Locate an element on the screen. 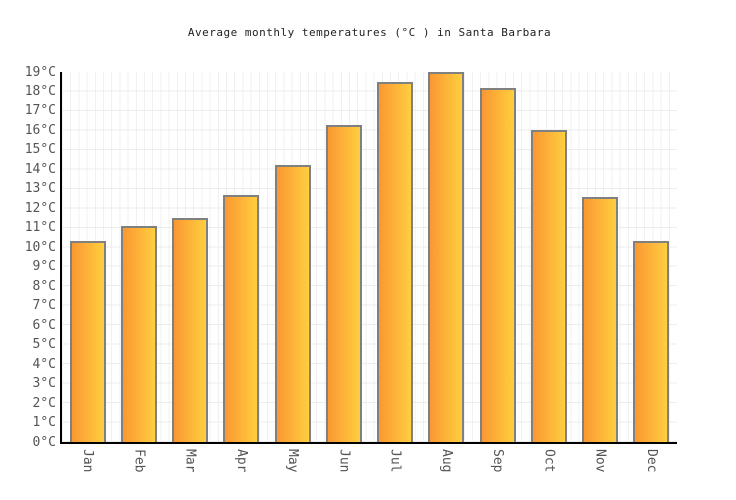  x-axis-cell-jul: Jul is located at coordinates (395, 460).